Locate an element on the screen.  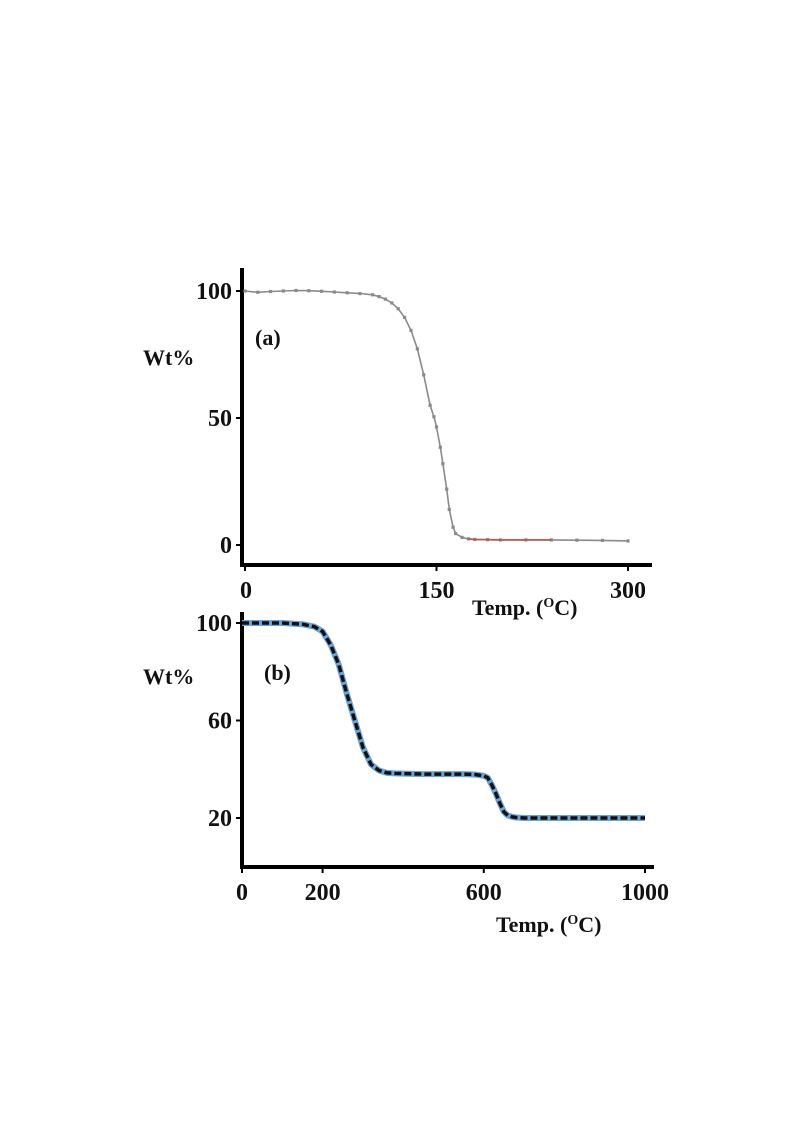
panel-label-a: (a) is located at coordinates (268, 337).